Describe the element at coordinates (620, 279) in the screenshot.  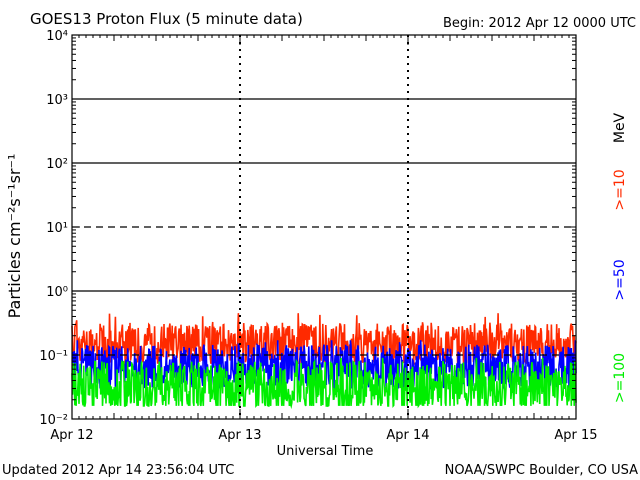
I see `legend-label-1: >=50` at that location.